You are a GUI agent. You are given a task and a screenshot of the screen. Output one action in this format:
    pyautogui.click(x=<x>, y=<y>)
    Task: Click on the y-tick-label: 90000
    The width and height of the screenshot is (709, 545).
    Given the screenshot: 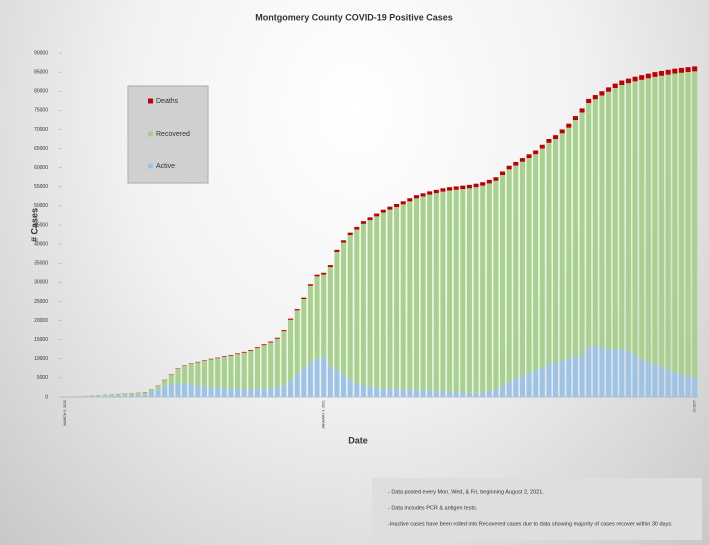 What is the action you would take?
    pyautogui.click(x=41, y=53)
    